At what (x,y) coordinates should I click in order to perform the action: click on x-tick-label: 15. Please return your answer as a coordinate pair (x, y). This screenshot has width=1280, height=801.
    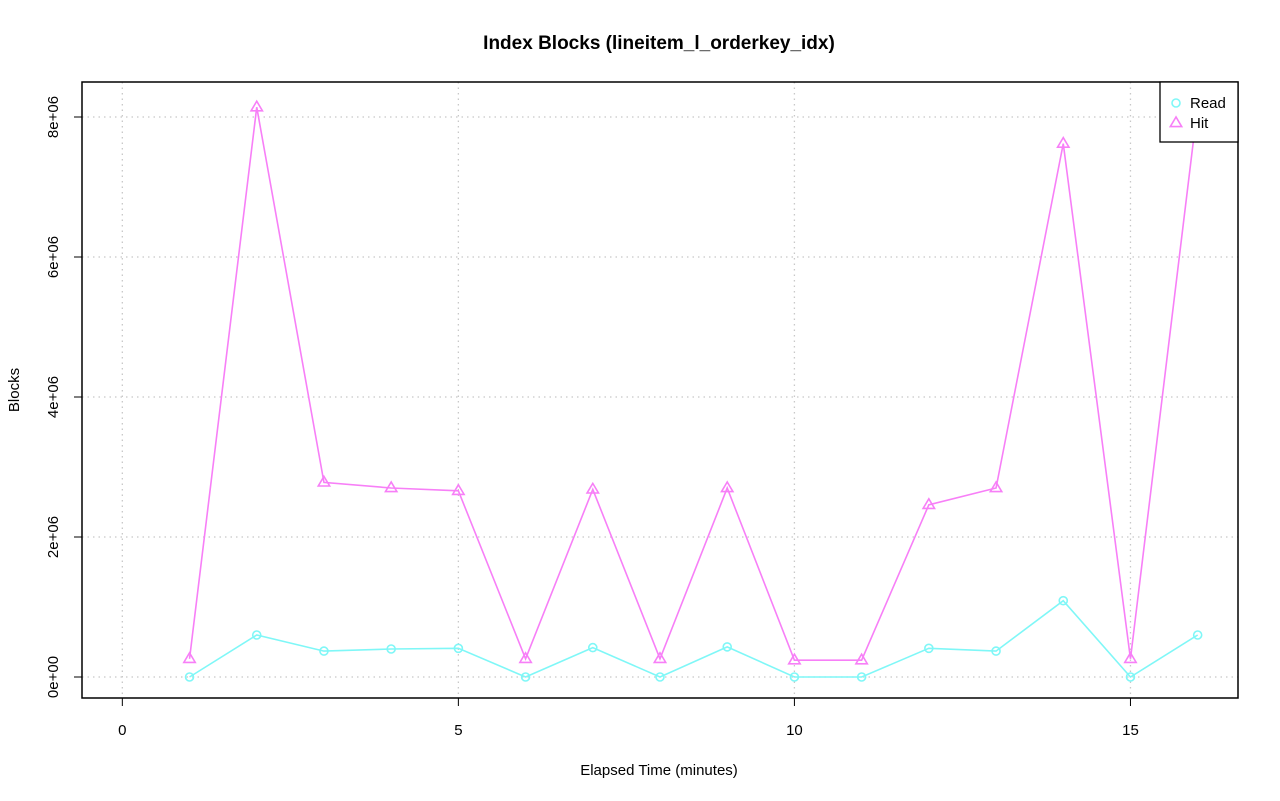
    Looking at the image, I should click on (1130, 730).